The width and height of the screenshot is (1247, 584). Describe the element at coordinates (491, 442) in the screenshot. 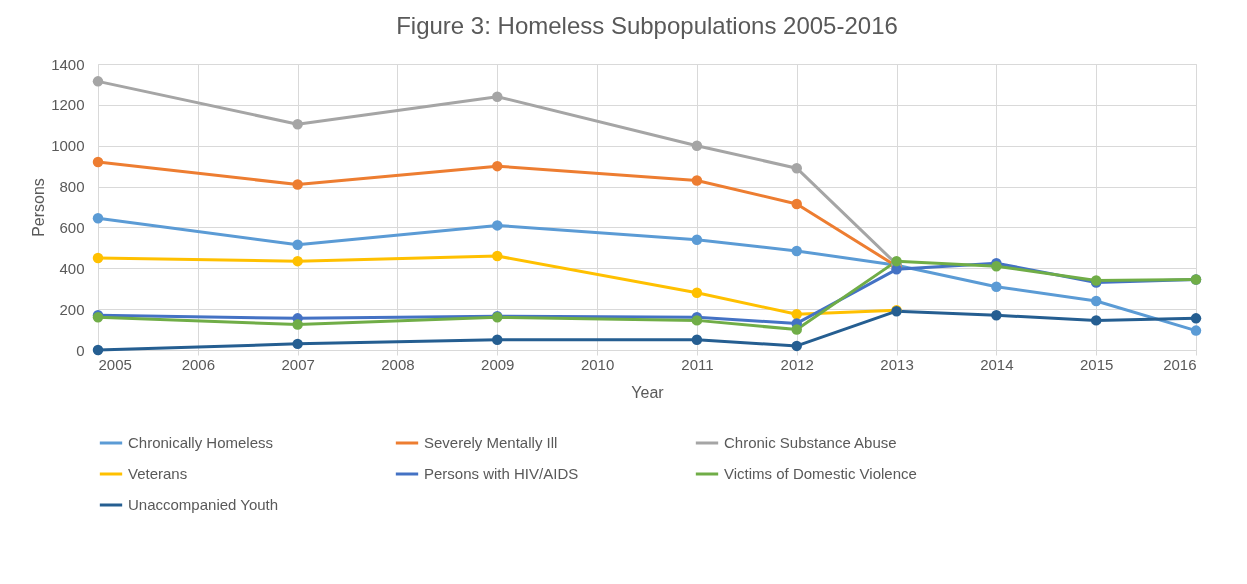

I see `legend-label: Severely Mentally Ill` at that location.